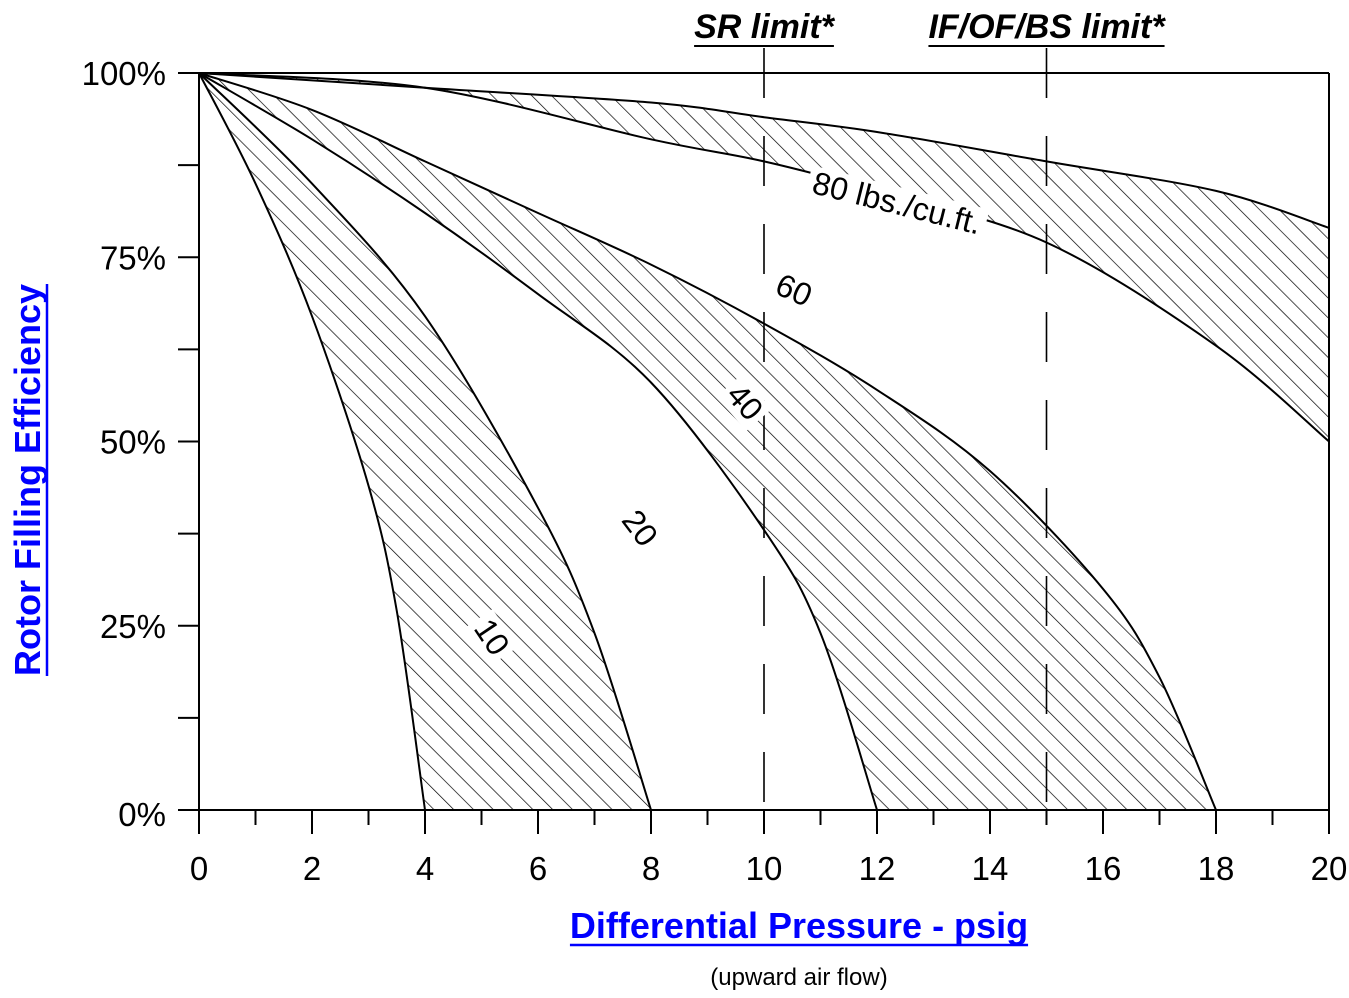 The height and width of the screenshot is (998, 1349). I want to click on x-axis-note: (upward air flow), so click(798, 977).